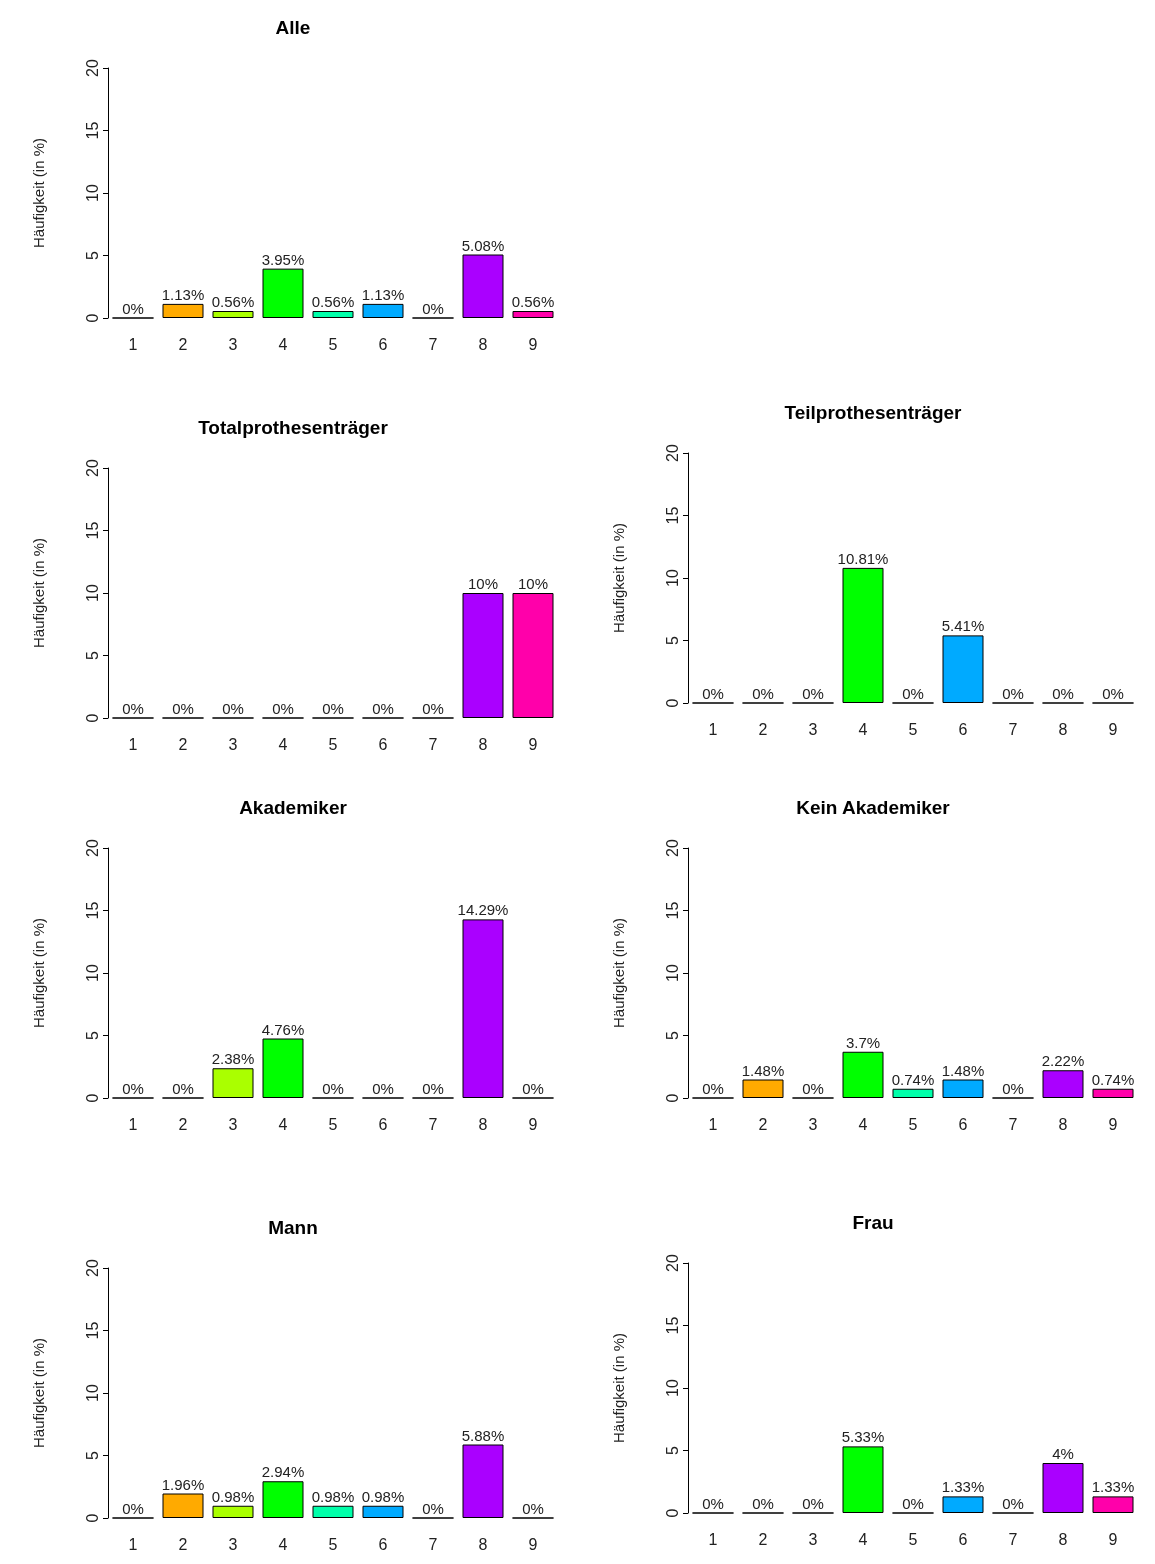  Describe the element at coordinates (483, 1435) in the screenshot. I see `data-label: 5.88%` at that location.